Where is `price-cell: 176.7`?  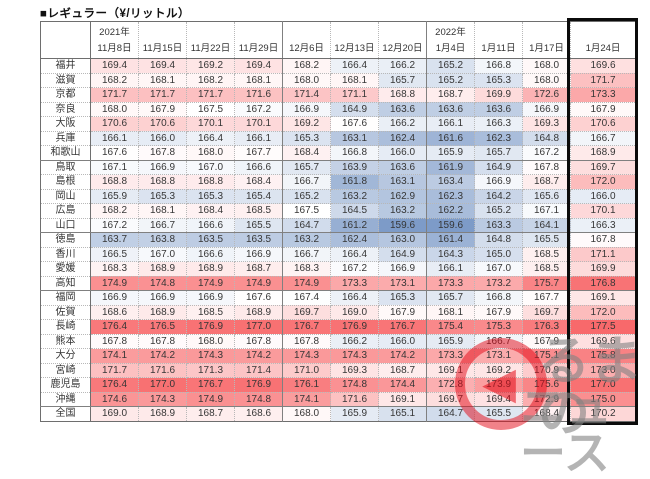 price-cell: 176.7 is located at coordinates (402, 327).